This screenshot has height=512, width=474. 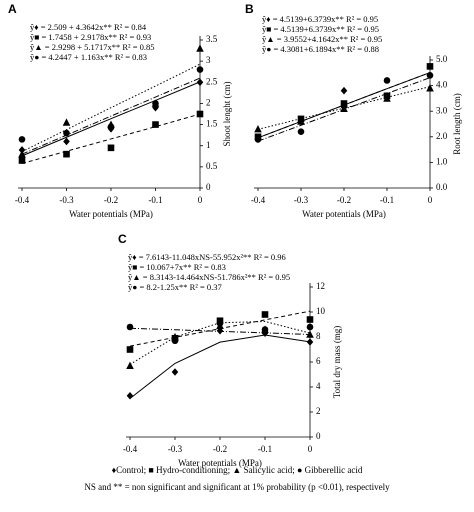 I want to click on y-tick-label: 3.5, so click(x=212, y=39).